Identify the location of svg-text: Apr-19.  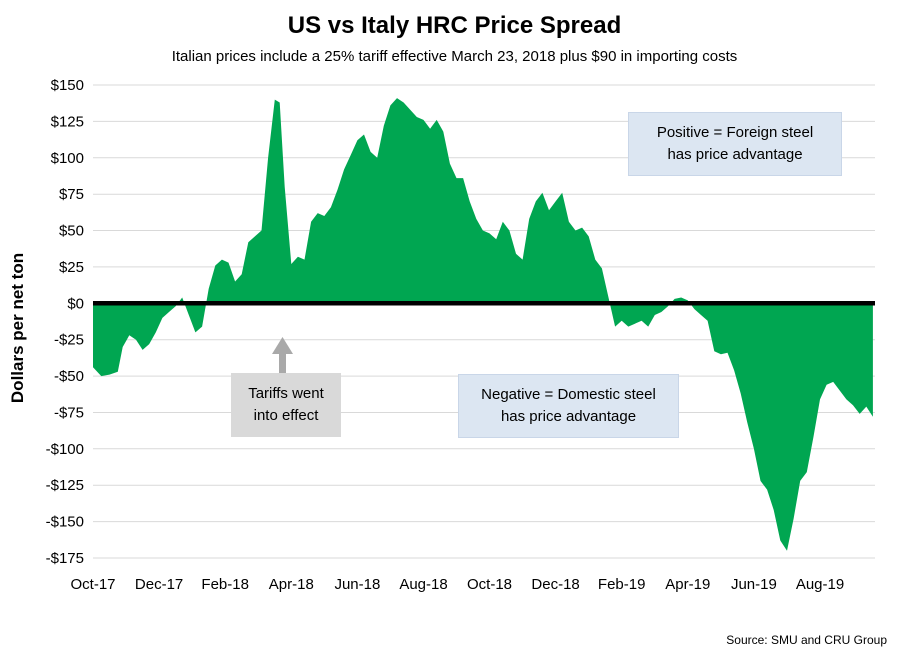
(687, 584).